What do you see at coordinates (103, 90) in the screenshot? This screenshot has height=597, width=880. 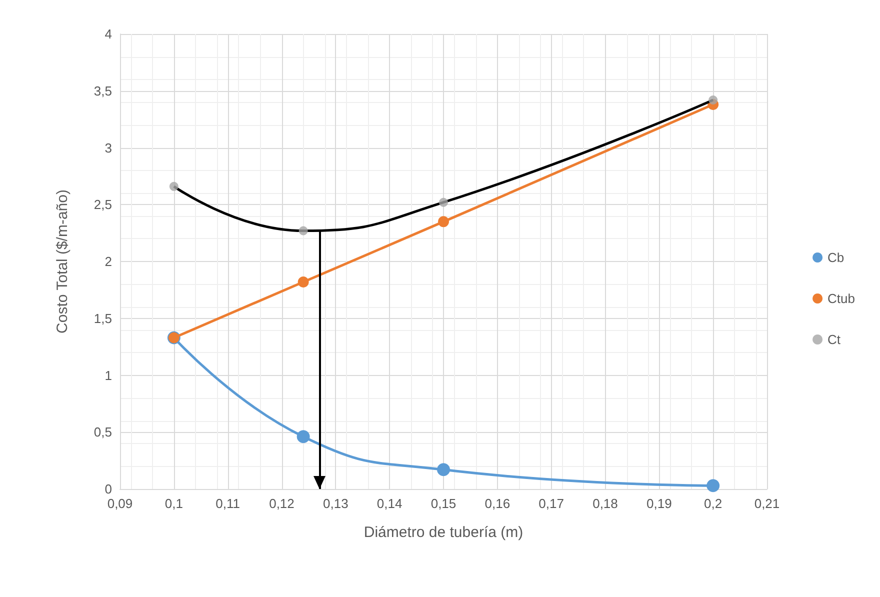 I see `y-tick-label: 3,5` at bounding box center [103, 90].